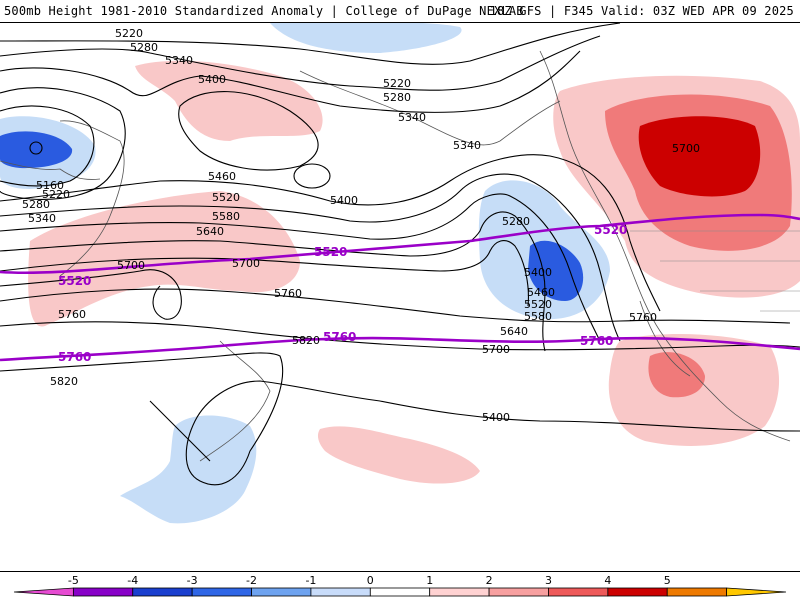  Describe the element at coordinates (429, 580) in the screenshot. I see `colorbar-tick-label: 1` at that location.